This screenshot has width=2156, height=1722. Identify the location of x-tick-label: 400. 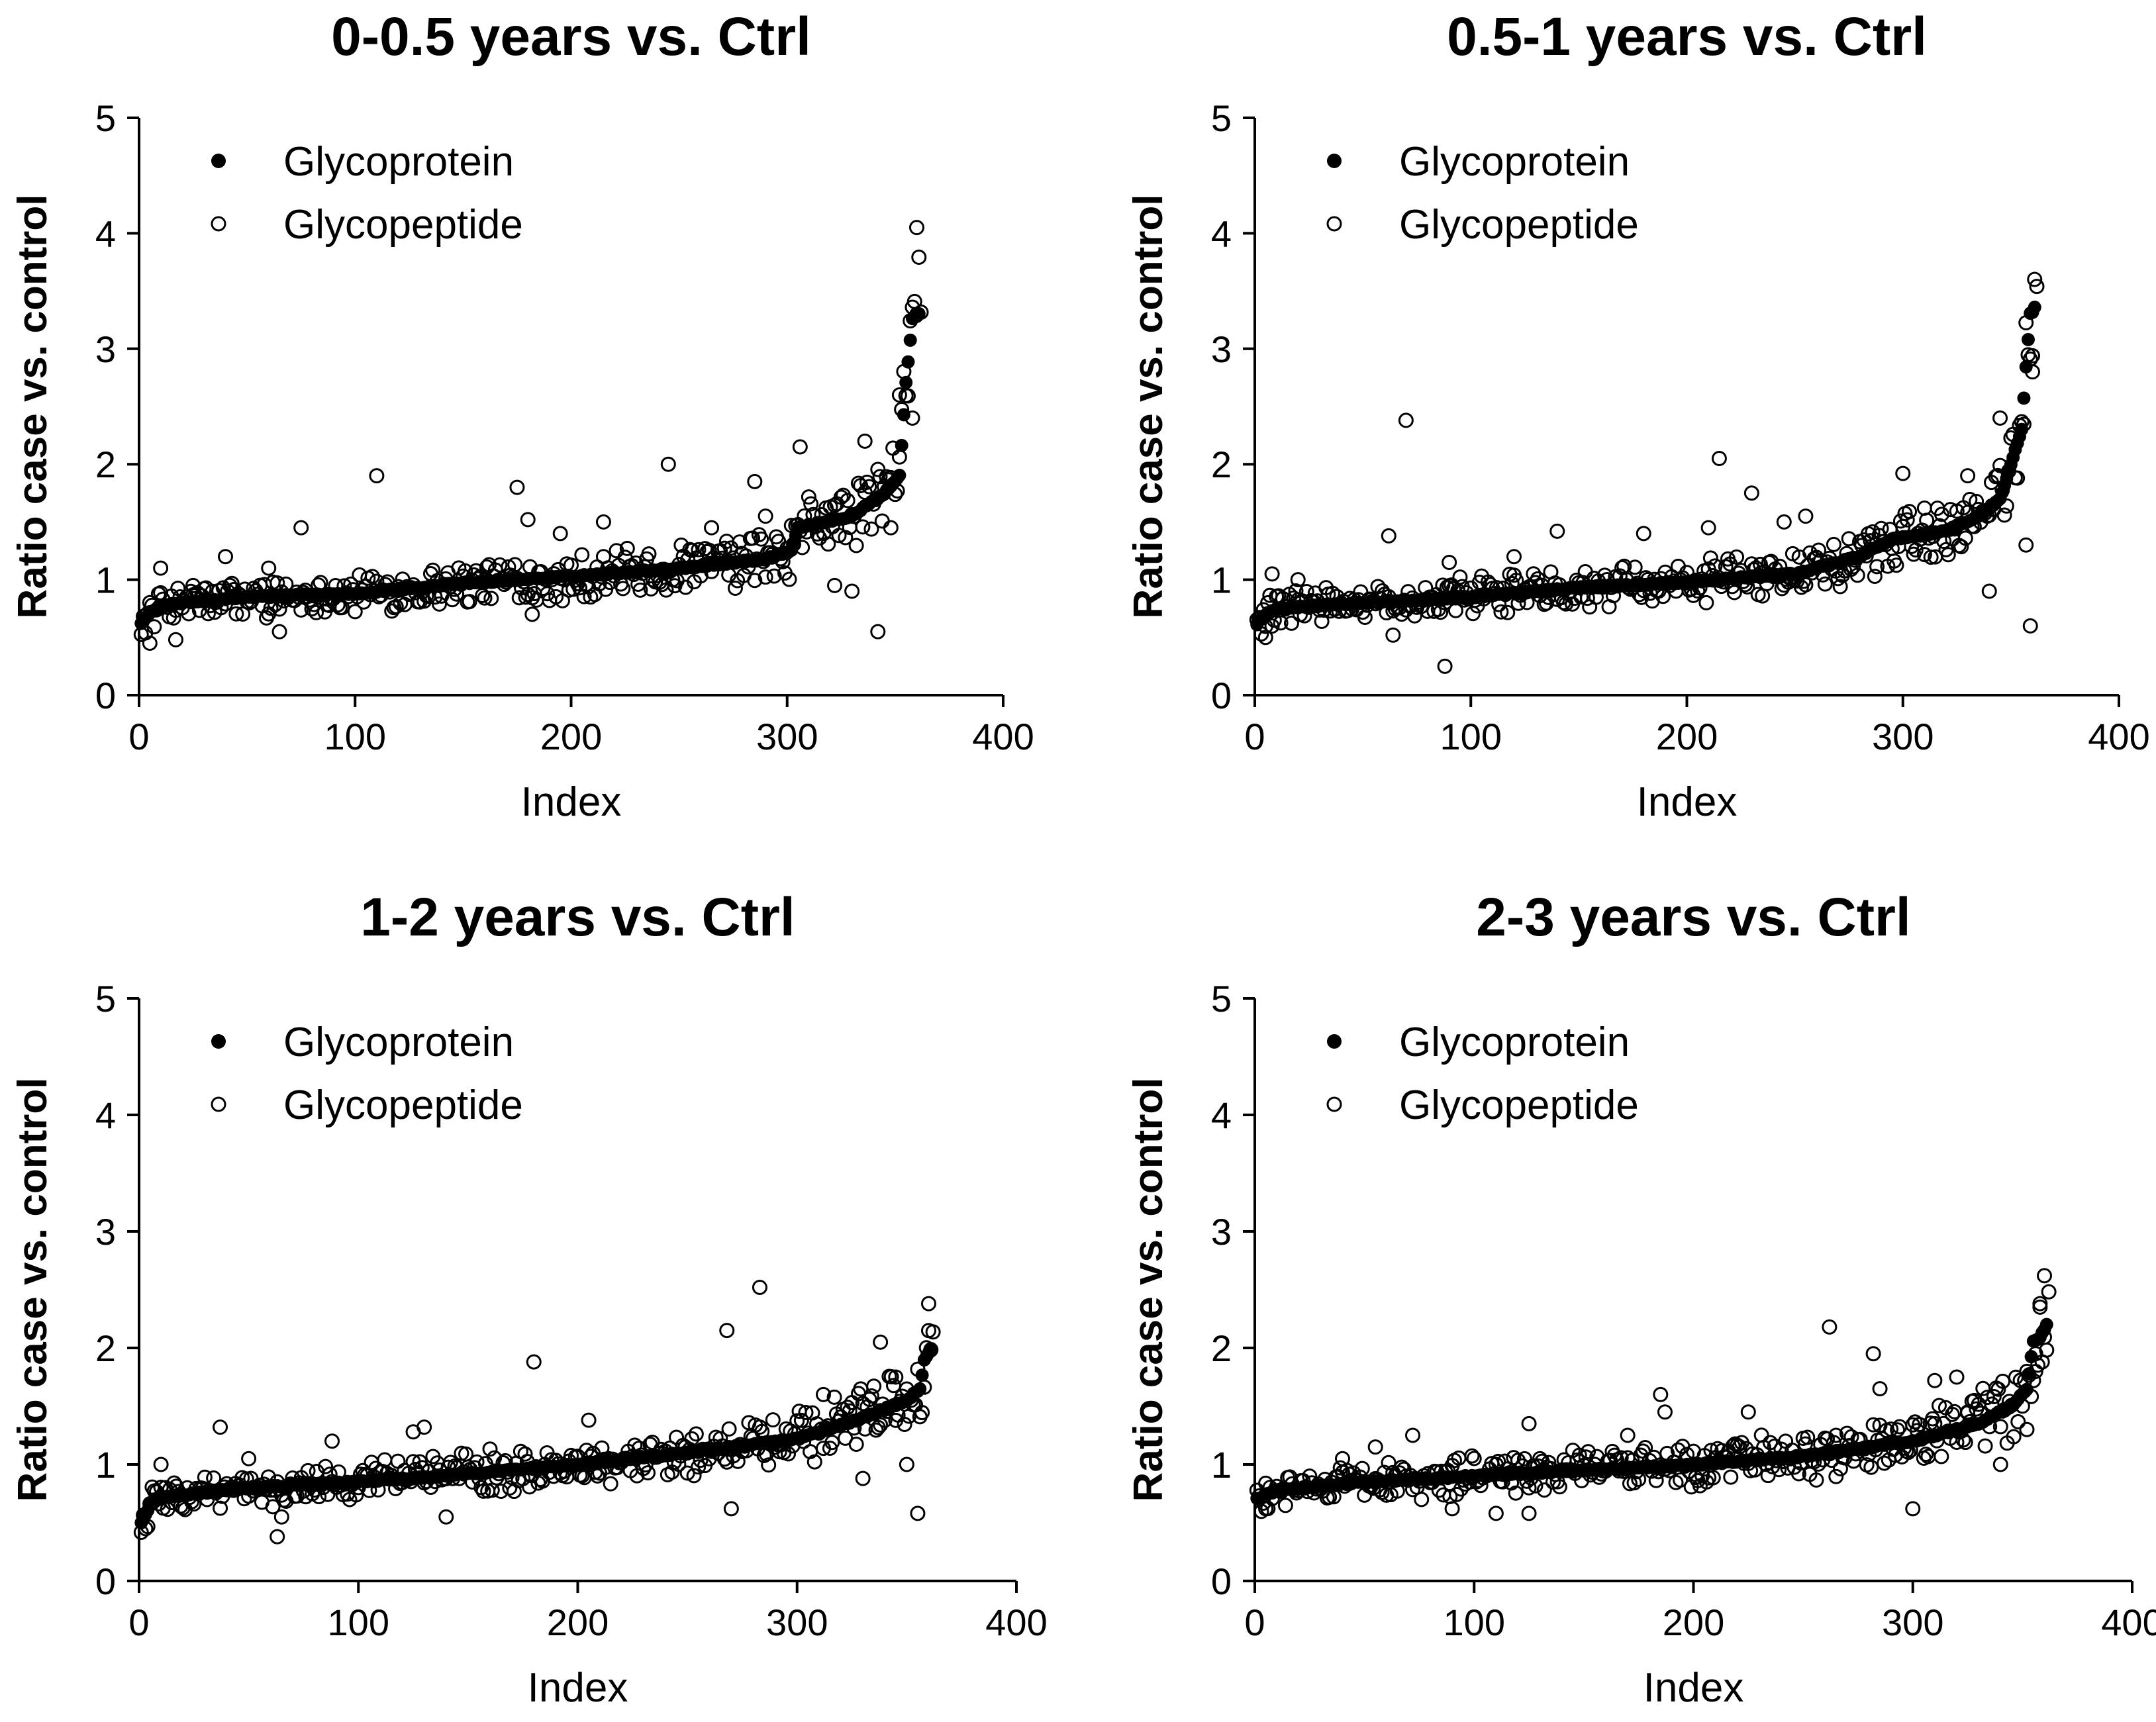
(2118, 736).